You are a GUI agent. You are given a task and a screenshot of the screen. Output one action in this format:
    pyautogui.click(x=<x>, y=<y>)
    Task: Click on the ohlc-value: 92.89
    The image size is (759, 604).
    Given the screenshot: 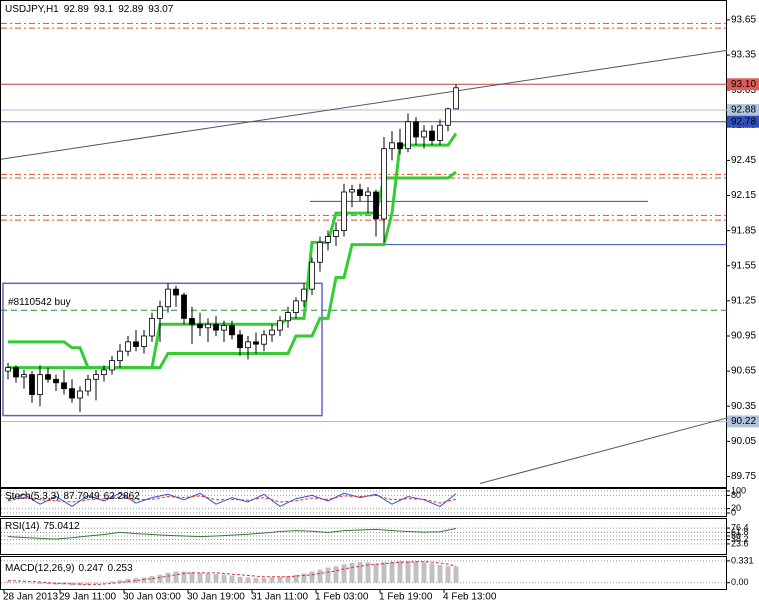 What is the action you would take?
    pyautogui.click(x=76, y=9)
    